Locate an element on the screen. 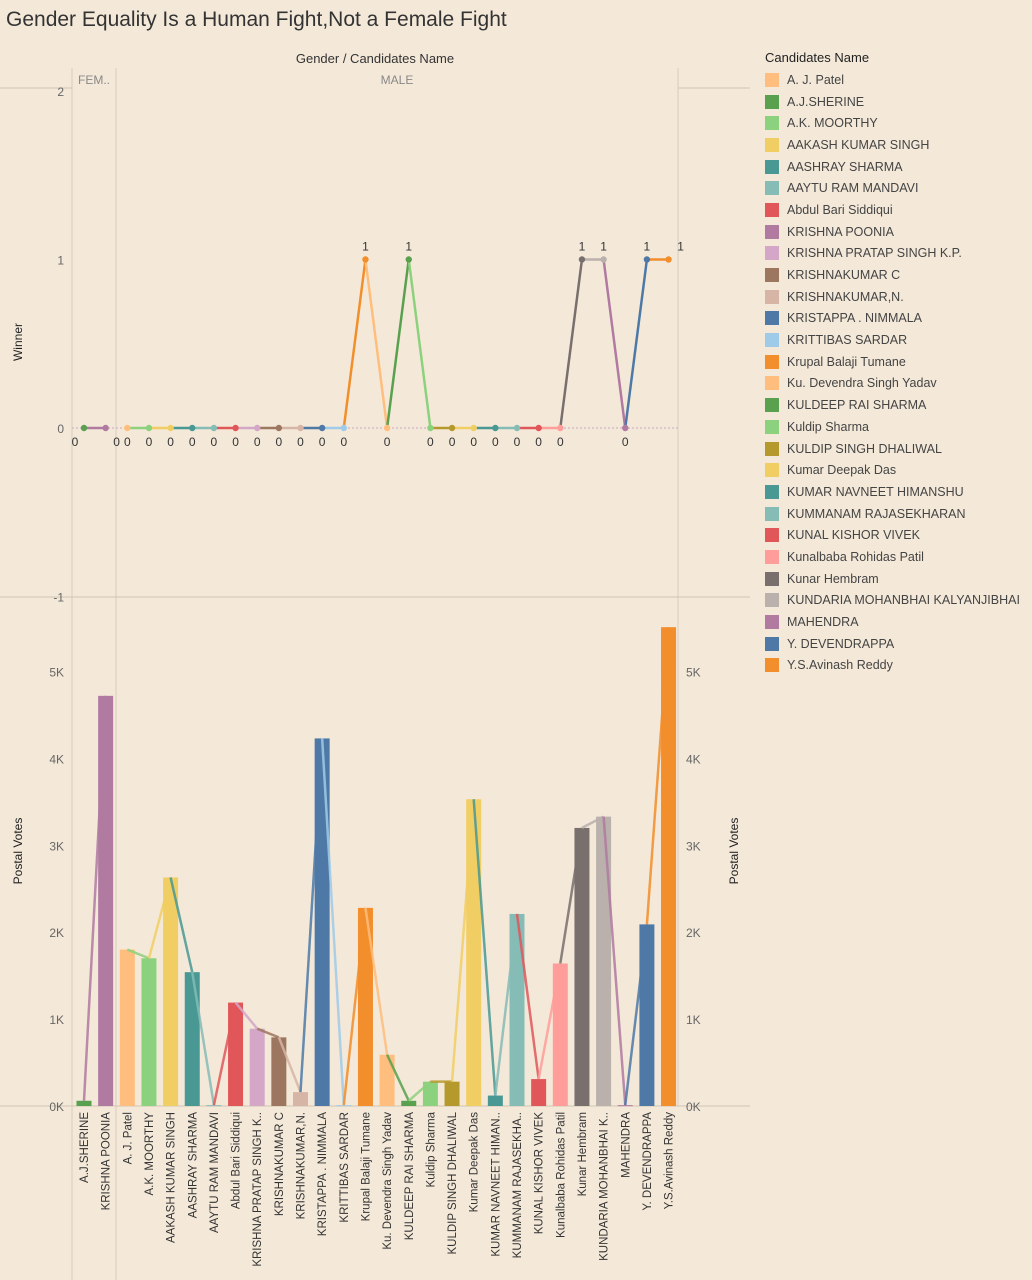  legend-label: A.K. MOORTHY is located at coordinates (832, 123).